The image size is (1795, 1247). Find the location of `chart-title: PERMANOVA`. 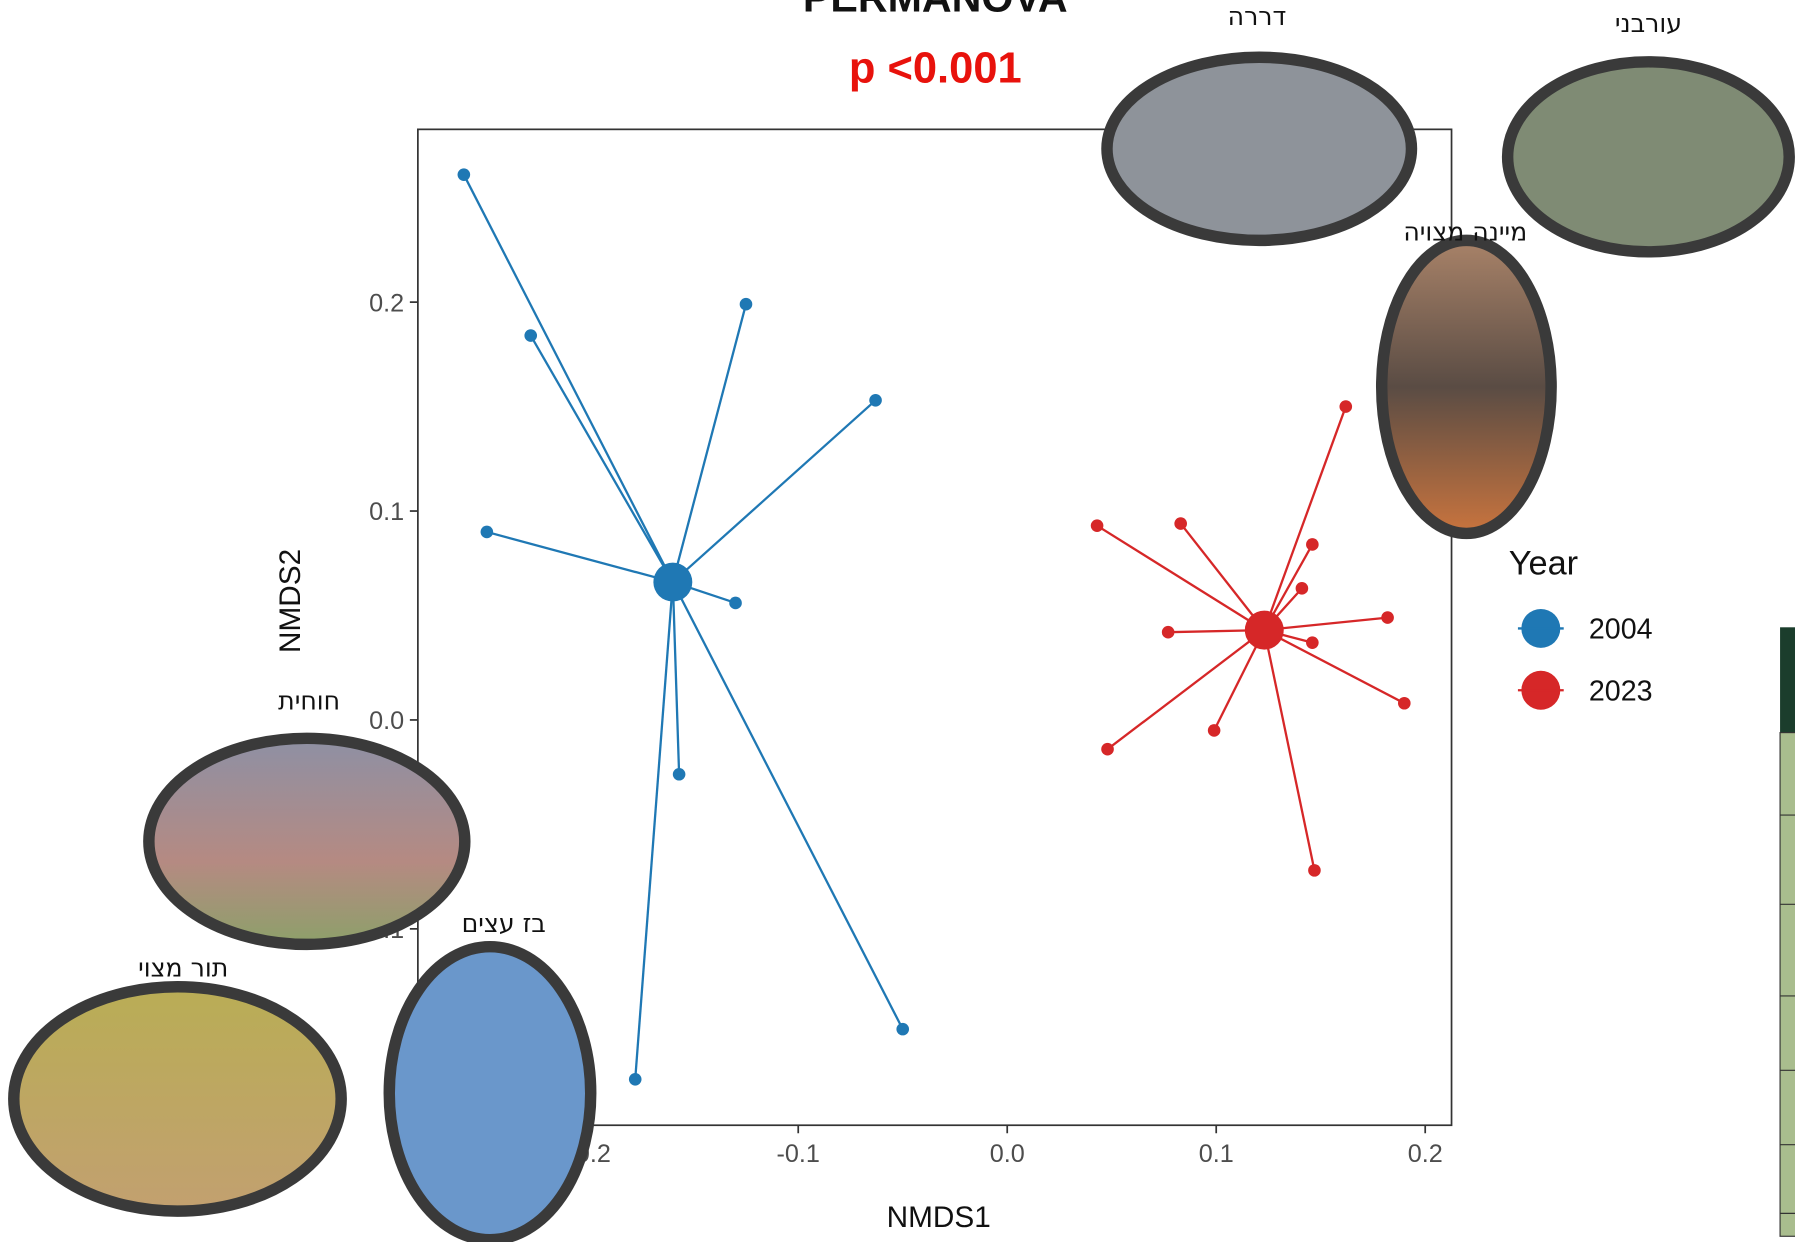

chart-title: PERMANOVA is located at coordinates (935, 10).